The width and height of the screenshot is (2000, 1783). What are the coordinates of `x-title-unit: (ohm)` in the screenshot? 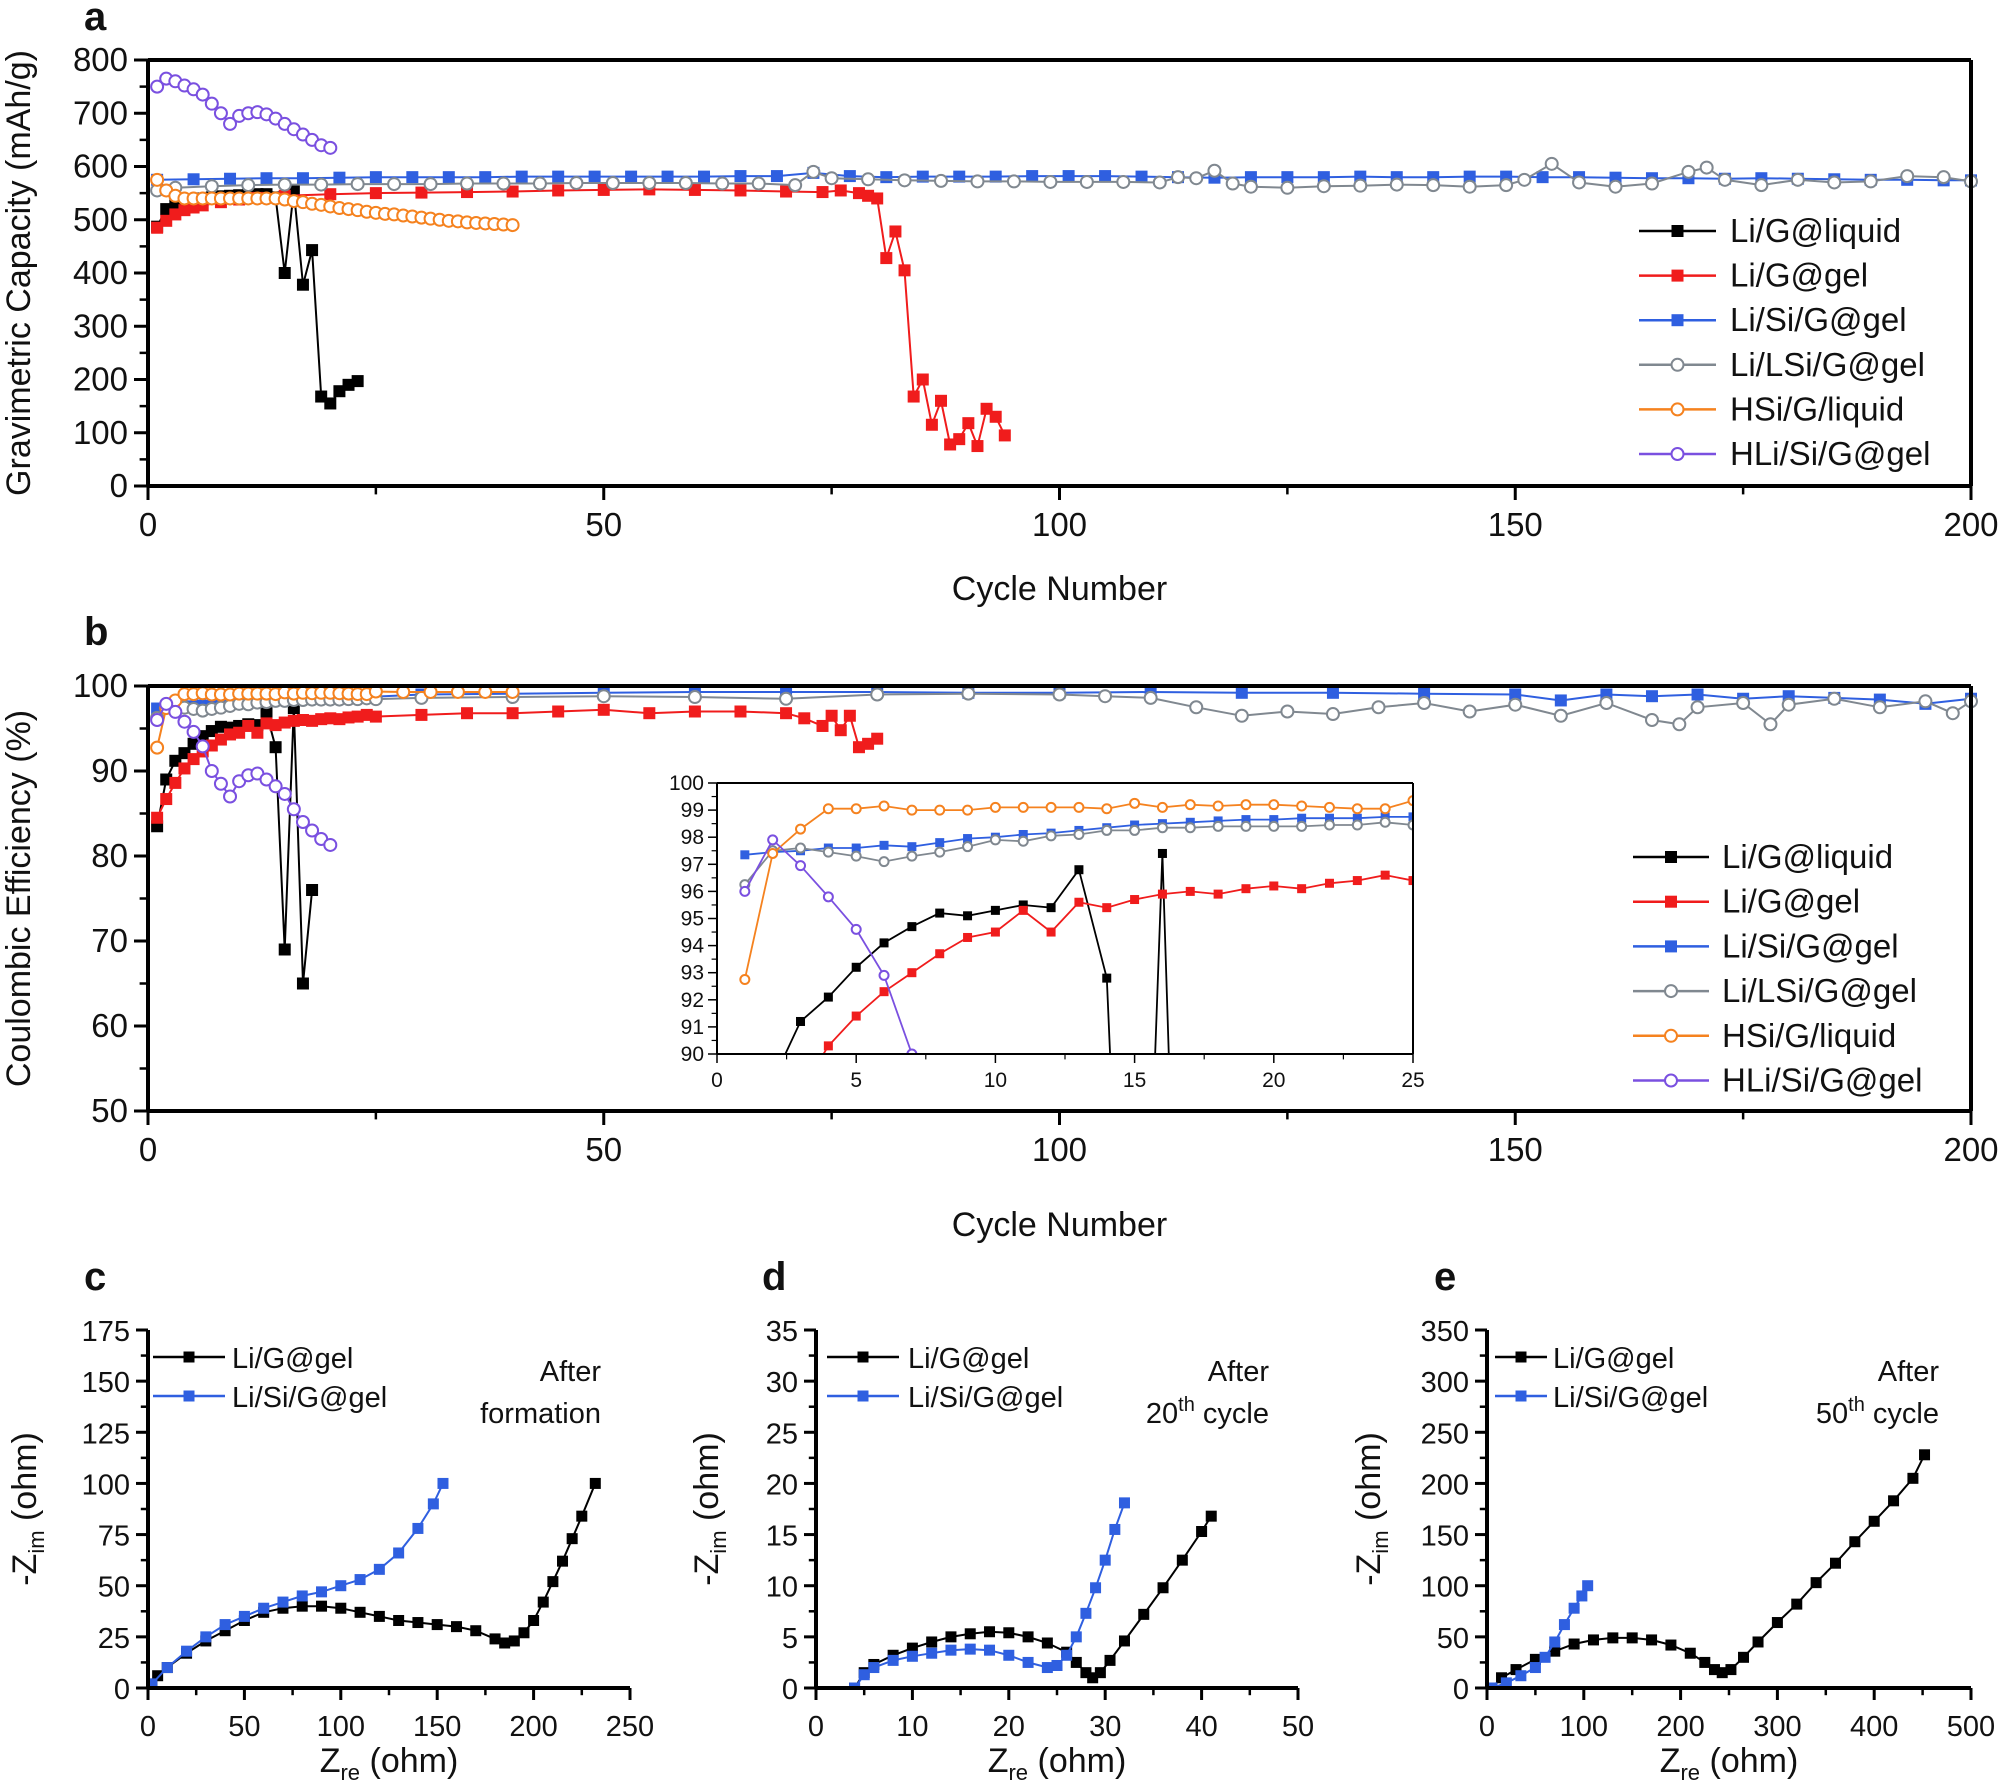 It's located at (1749, 1761).